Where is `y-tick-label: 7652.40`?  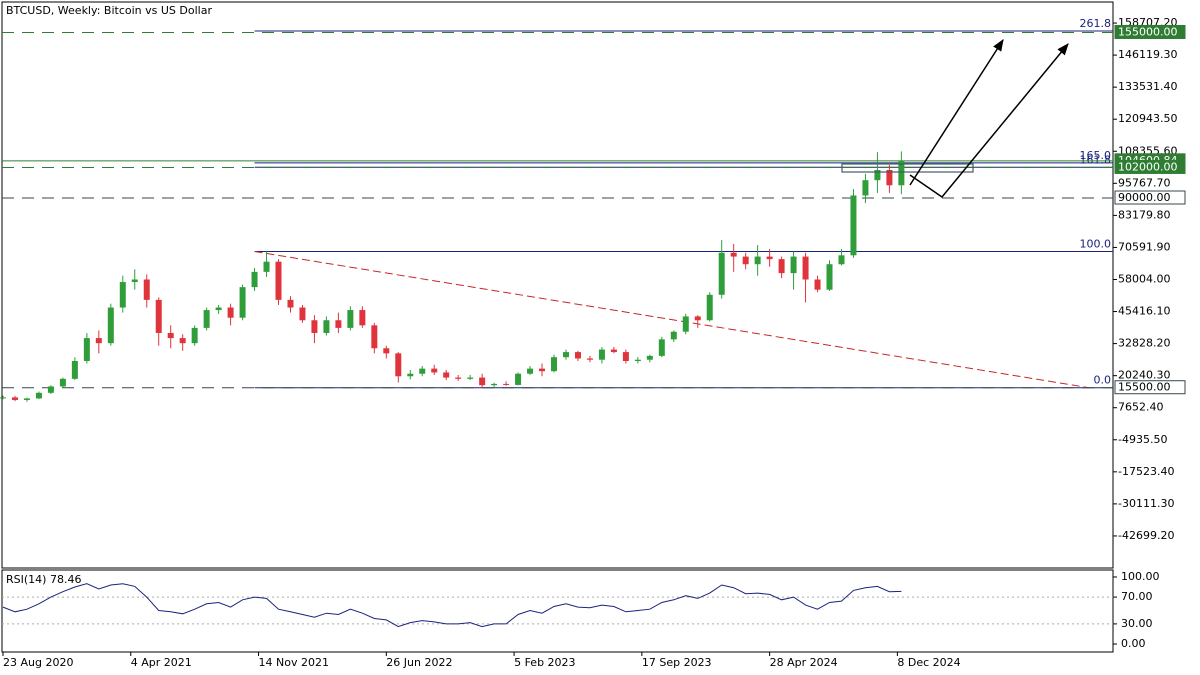
y-tick-label: 7652.40 is located at coordinates (1141, 407).